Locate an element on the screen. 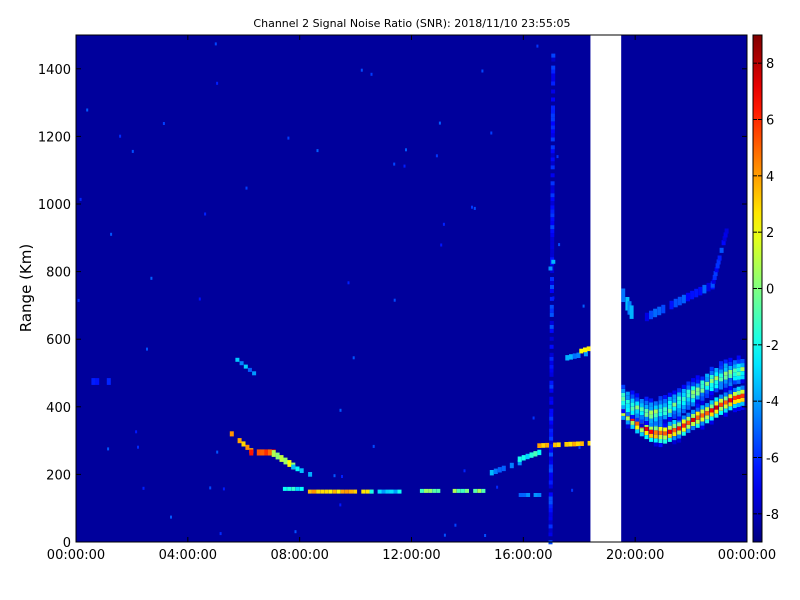 The width and height of the screenshot is (800, 600). y-tick-label: 800 is located at coordinates (58, 273).